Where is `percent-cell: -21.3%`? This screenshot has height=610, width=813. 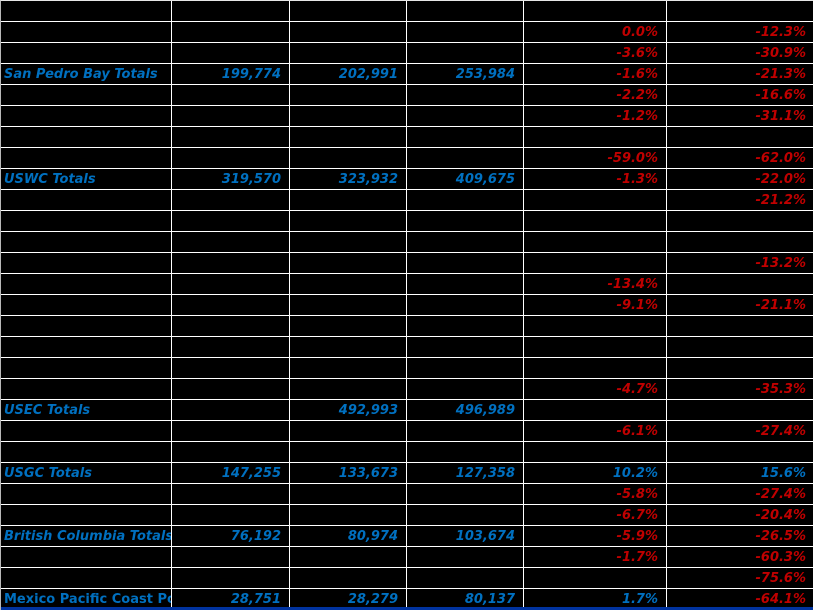 percent-cell: -21.3% is located at coordinates (781, 74).